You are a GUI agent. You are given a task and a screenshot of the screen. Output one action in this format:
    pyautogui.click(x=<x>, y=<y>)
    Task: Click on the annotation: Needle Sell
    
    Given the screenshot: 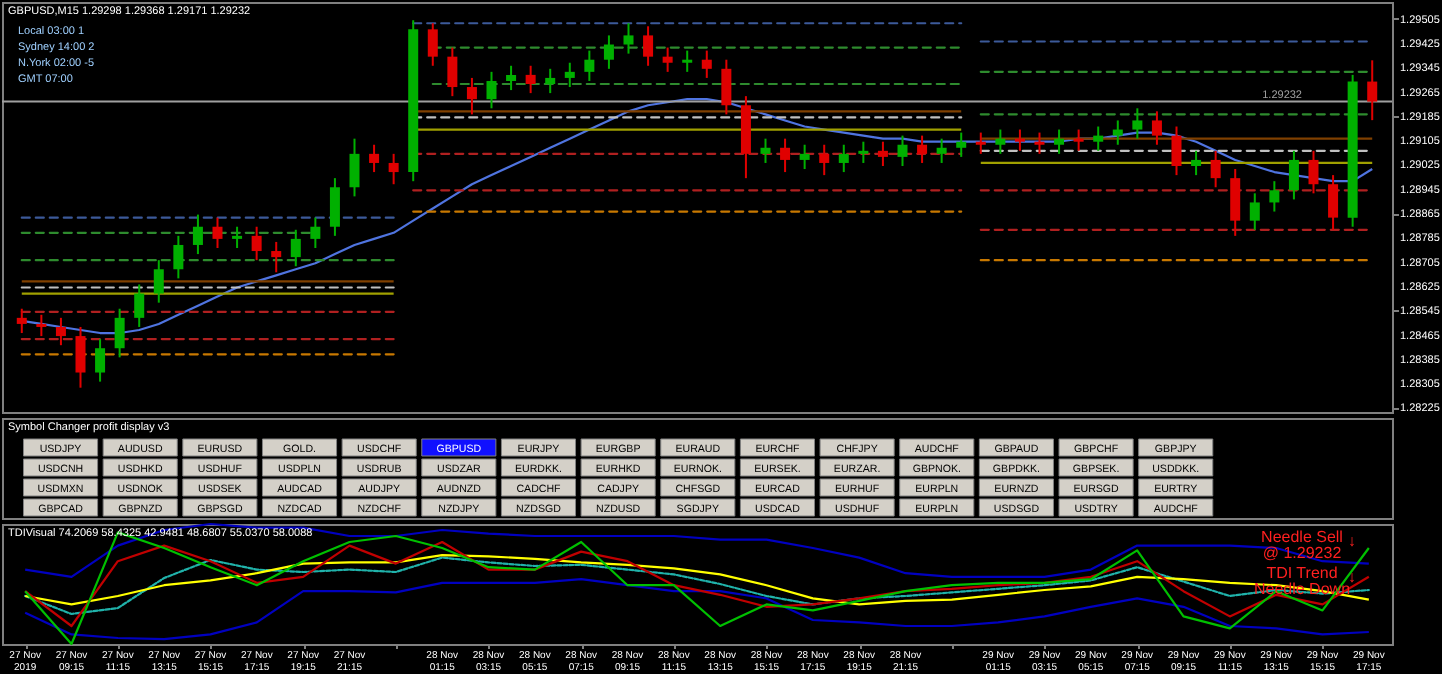 What is the action you would take?
    pyautogui.click(x=1302, y=537)
    